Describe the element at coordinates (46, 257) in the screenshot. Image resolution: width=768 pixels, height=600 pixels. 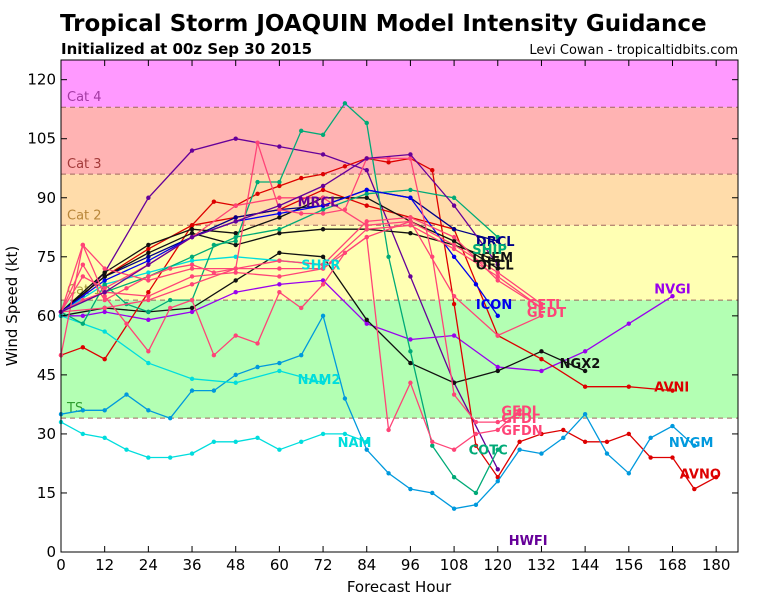
I see `y-tick-label: 75` at that location.